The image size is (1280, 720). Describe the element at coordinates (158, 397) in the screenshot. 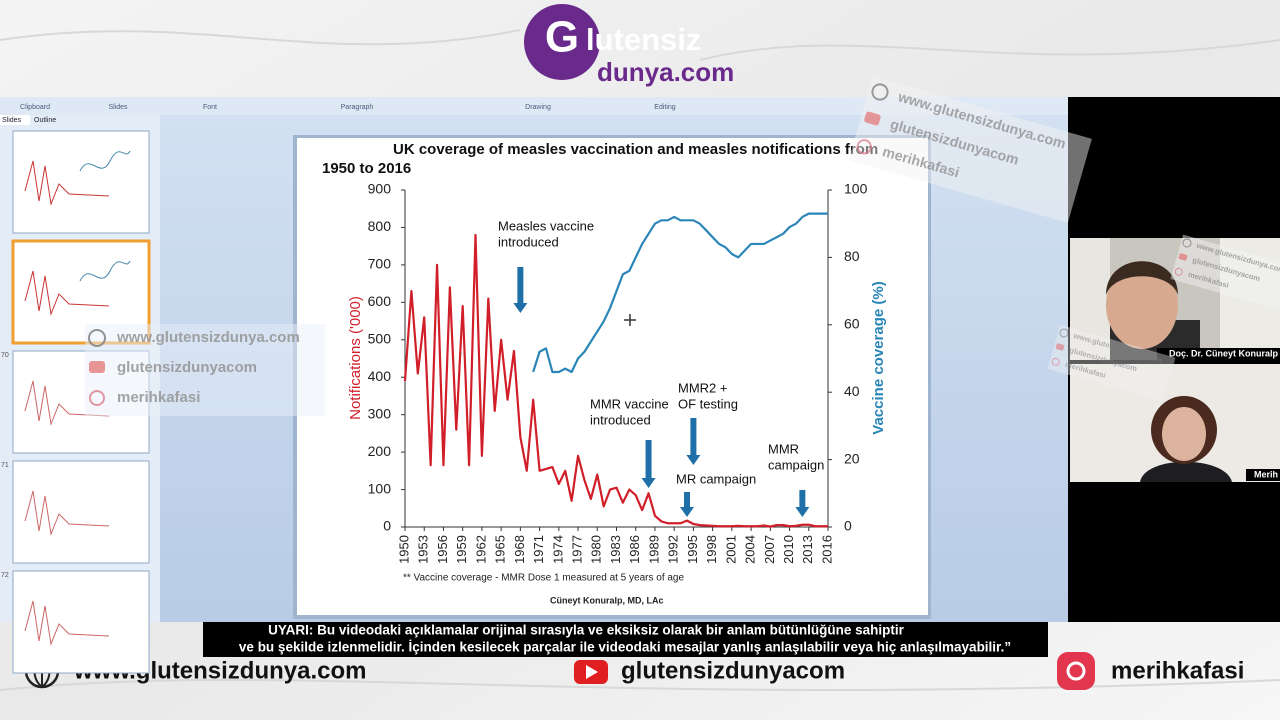

I see `watermark-text: merihkafasi` at that location.